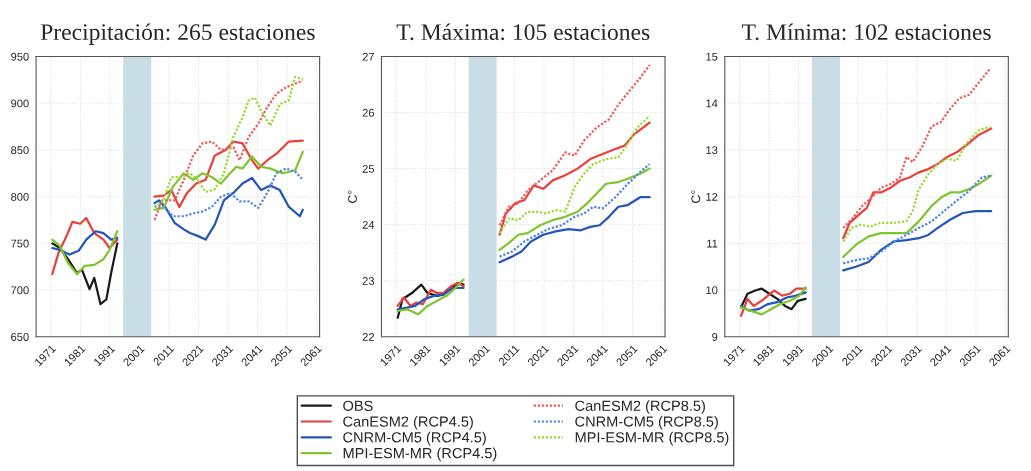 This screenshot has width=1031, height=471. I want to click on y-tick-label: 650, so click(20, 337).